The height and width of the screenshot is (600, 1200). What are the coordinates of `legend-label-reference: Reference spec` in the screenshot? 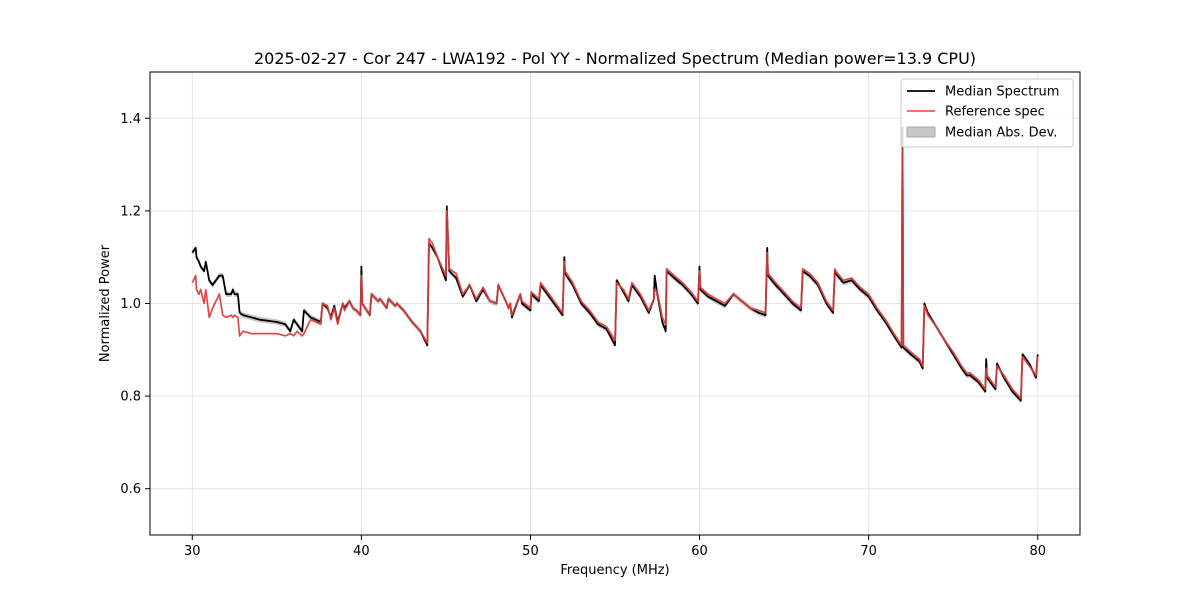 It's located at (995, 112).